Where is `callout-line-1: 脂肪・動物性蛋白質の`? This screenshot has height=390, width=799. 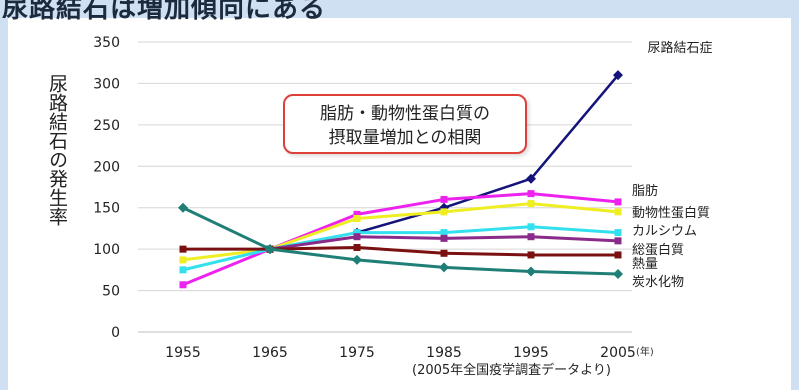
callout-line-1: 脂肪・動物性蛋白質の is located at coordinates (405, 114).